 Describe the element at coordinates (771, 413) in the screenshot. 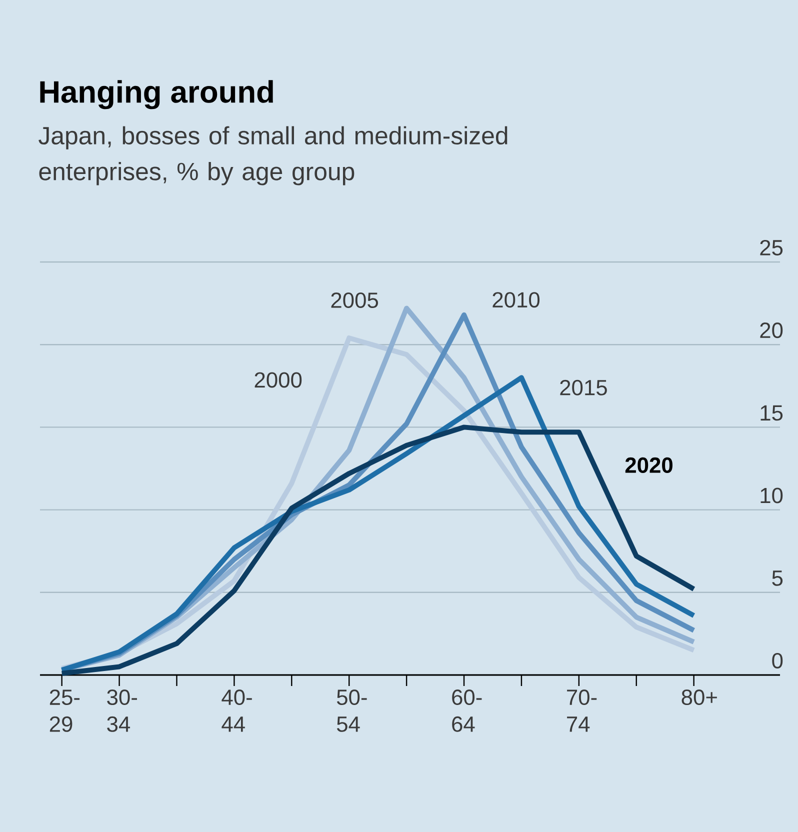

I see `y-tick-label: 15` at that location.